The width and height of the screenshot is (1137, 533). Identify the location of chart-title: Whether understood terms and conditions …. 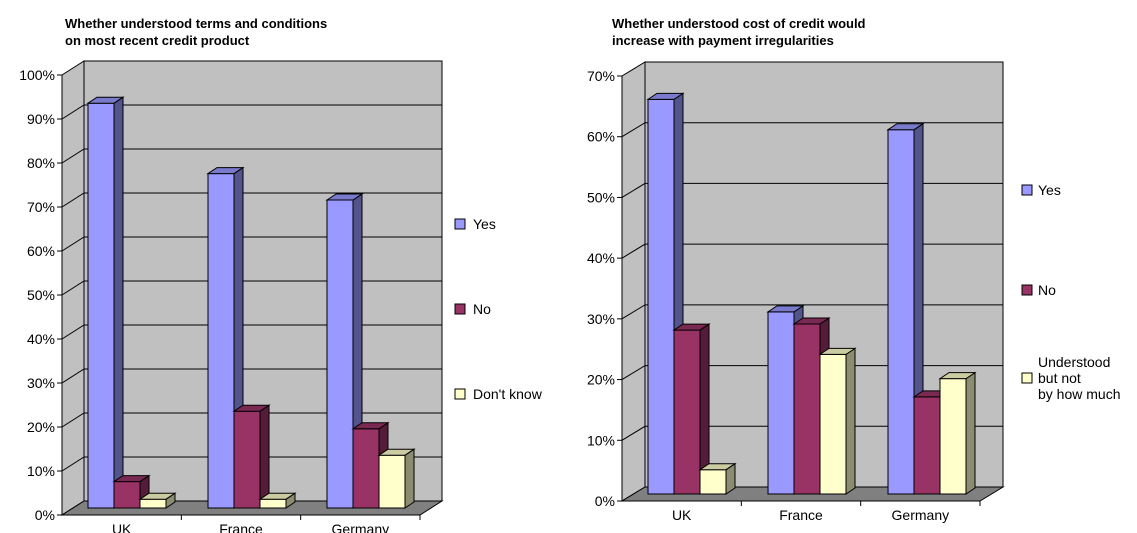
(196, 32).